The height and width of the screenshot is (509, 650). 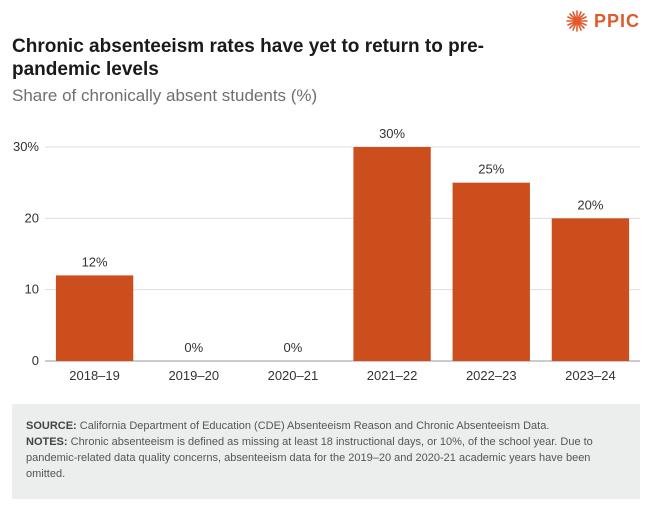 What do you see at coordinates (32, 217) in the screenshot?
I see `y-tick-label: 20` at bounding box center [32, 217].